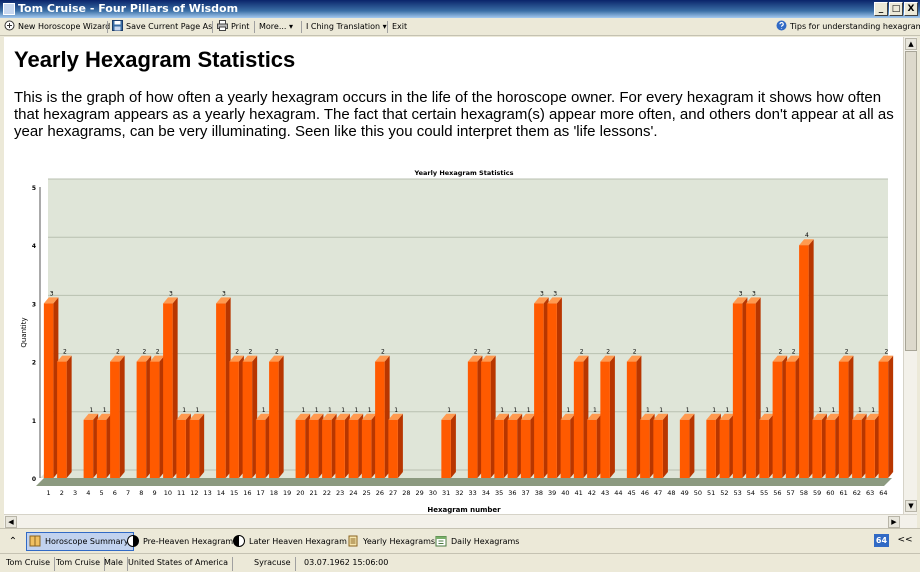 The width and height of the screenshot is (920, 572). I want to click on status-gender: Male, so click(116, 564).